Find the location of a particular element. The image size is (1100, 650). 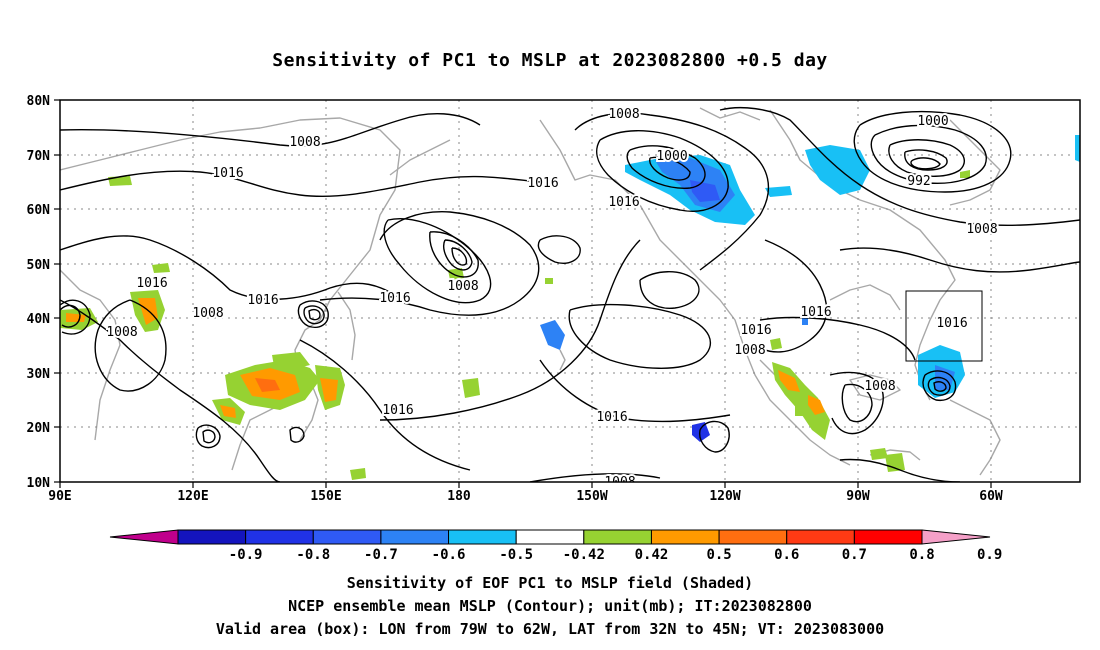

colorbar-tick-label: 0.5 is located at coordinates (718, 555).